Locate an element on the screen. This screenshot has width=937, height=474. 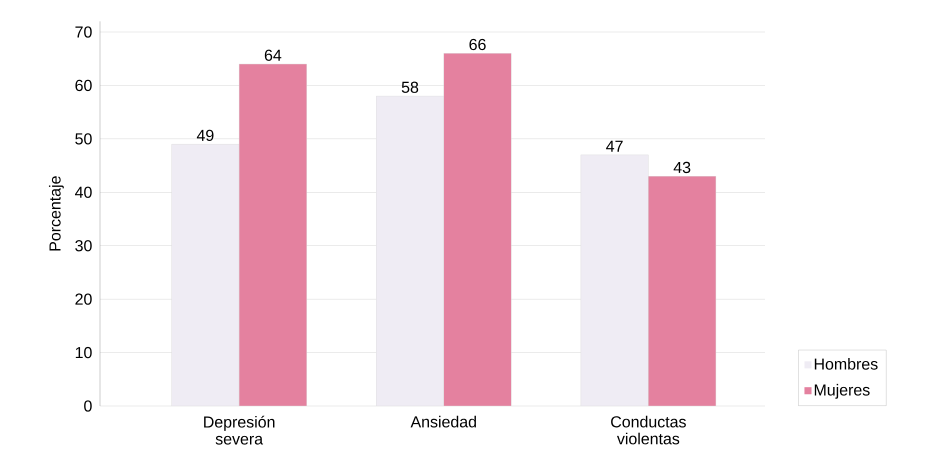
legend-label: Mujeres is located at coordinates (842, 391).